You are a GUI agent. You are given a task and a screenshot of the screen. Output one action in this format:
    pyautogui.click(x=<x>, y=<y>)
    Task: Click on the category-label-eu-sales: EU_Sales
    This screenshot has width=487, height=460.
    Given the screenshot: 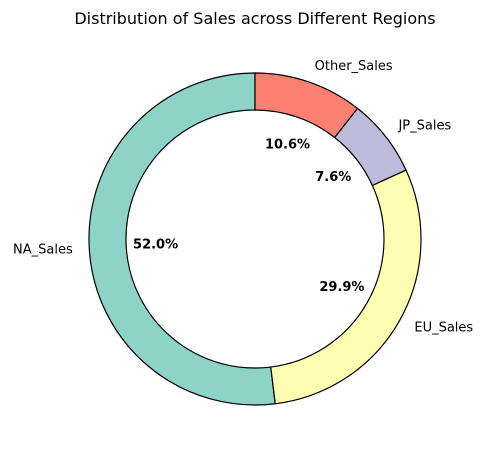 What is the action you would take?
    pyautogui.click(x=443, y=328)
    